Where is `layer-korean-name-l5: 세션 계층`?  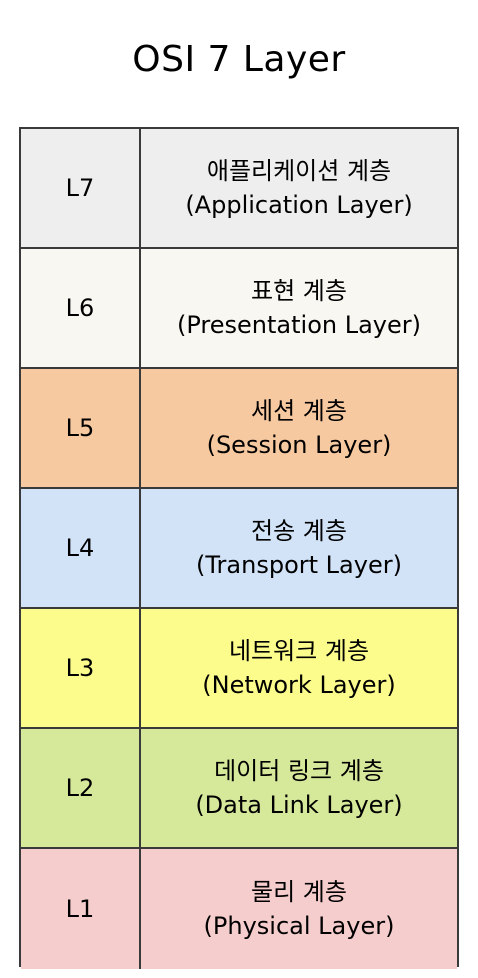 layer-korean-name-l5: 세션 계층 is located at coordinates (299, 411).